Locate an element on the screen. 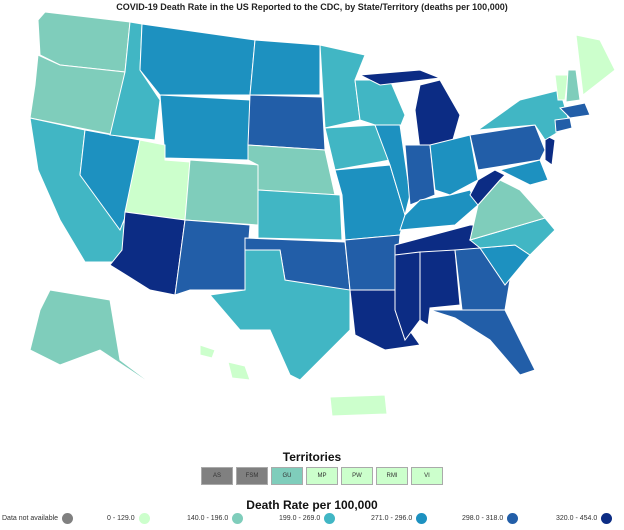 This screenshot has width=624, height=530. state-mi is located at coordinates (399, 77).